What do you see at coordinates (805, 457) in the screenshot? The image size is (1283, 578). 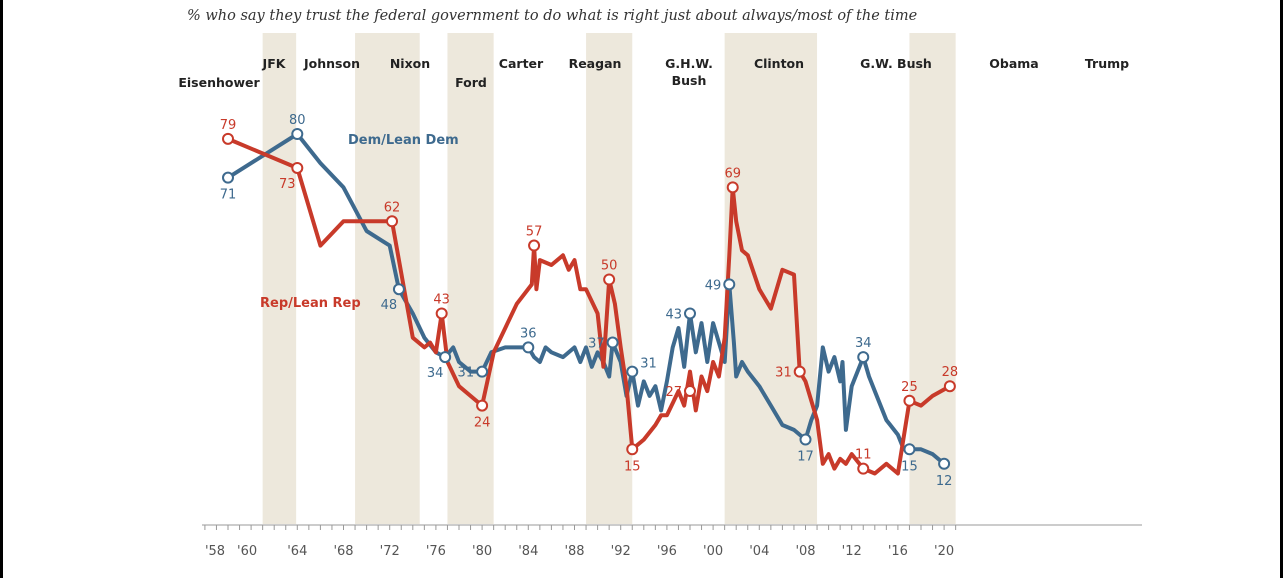 I see `dem-data-label: 17` at bounding box center [805, 457].